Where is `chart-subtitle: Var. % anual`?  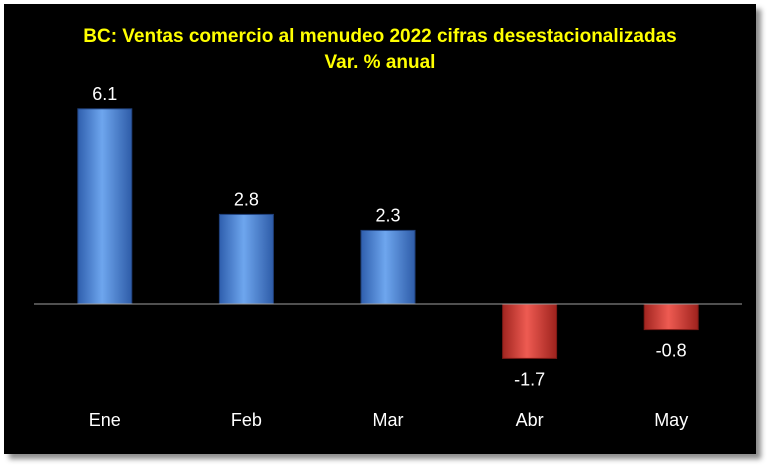
chart-subtitle: Var. % anual is located at coordinates (380, 62).